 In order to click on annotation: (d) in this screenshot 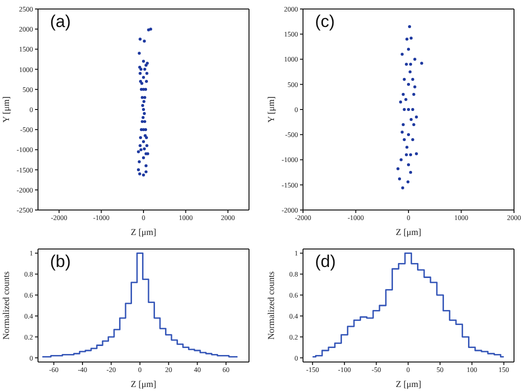, I will do `click(325, 262)`.